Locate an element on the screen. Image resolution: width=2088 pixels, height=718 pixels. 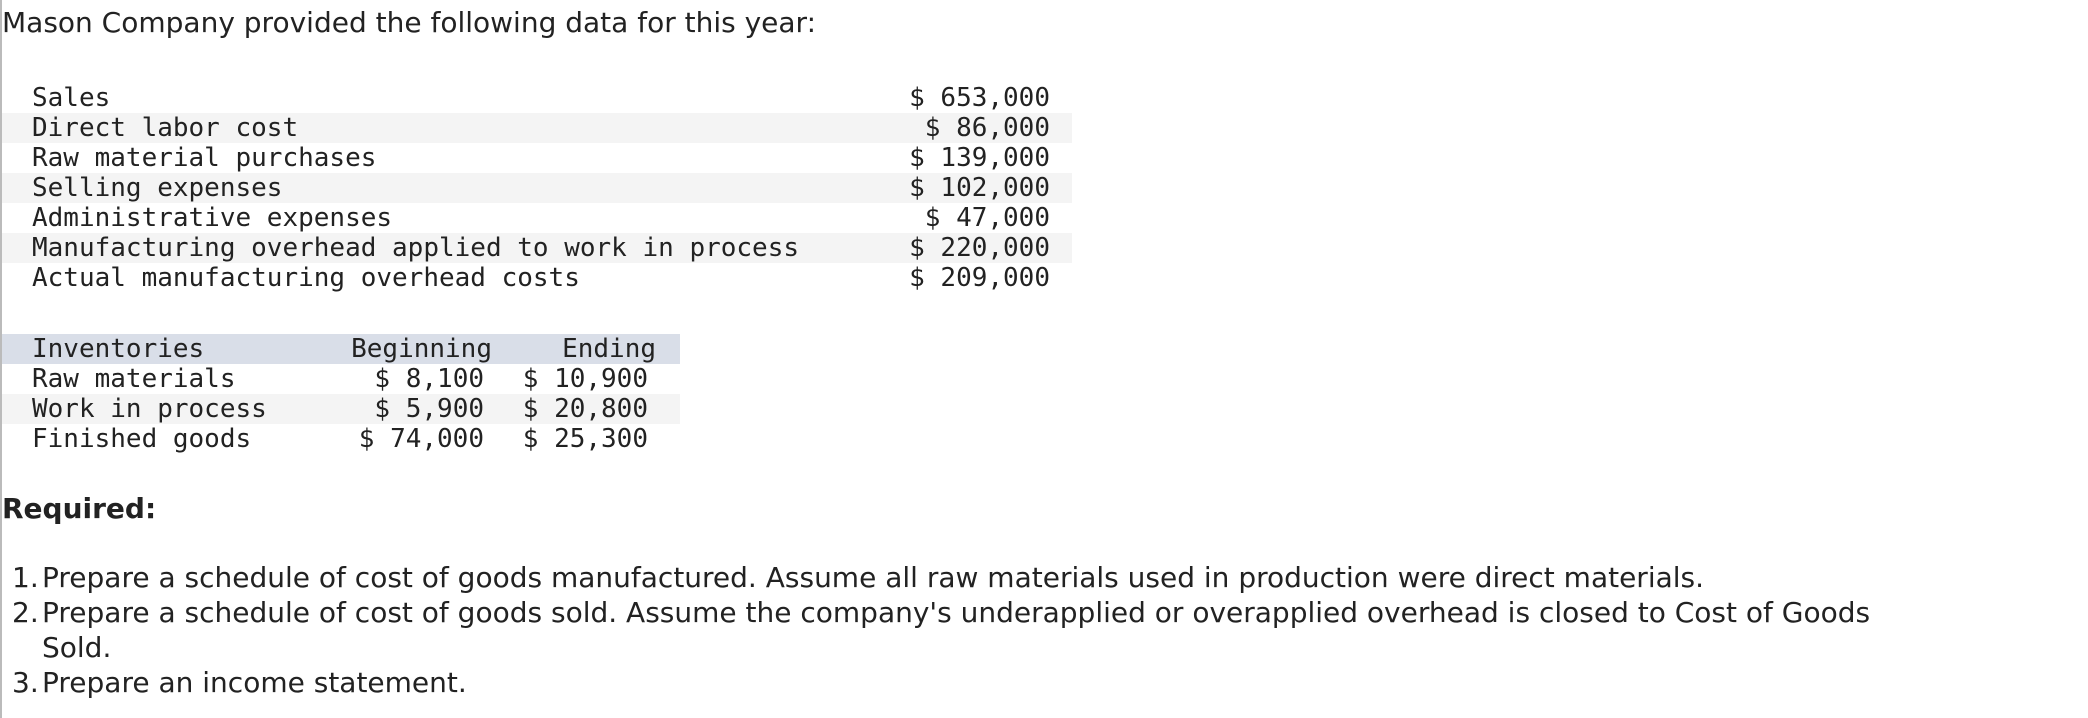
row-label: Administrative expenses is located at coordinates (212, 218).